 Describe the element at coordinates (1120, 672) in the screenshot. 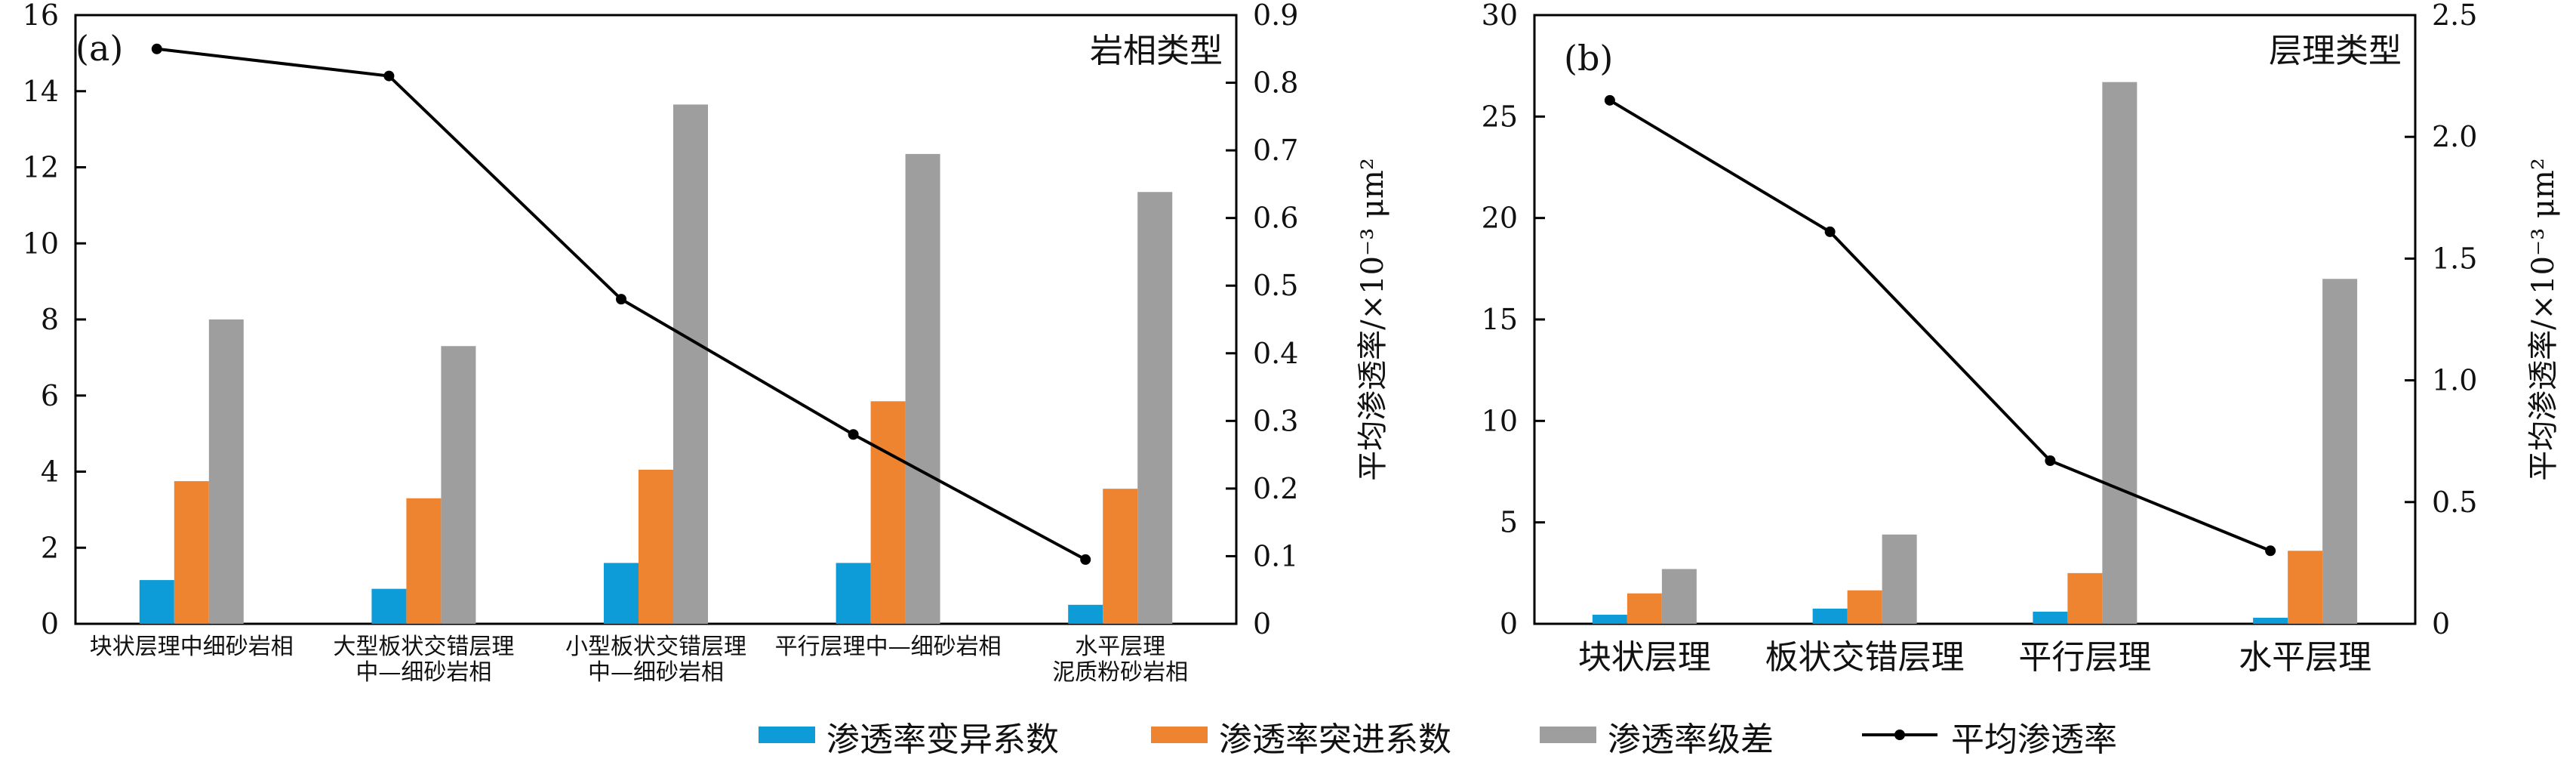

I see `x-category-label-line: 泥质粉砂岩相` at that location.